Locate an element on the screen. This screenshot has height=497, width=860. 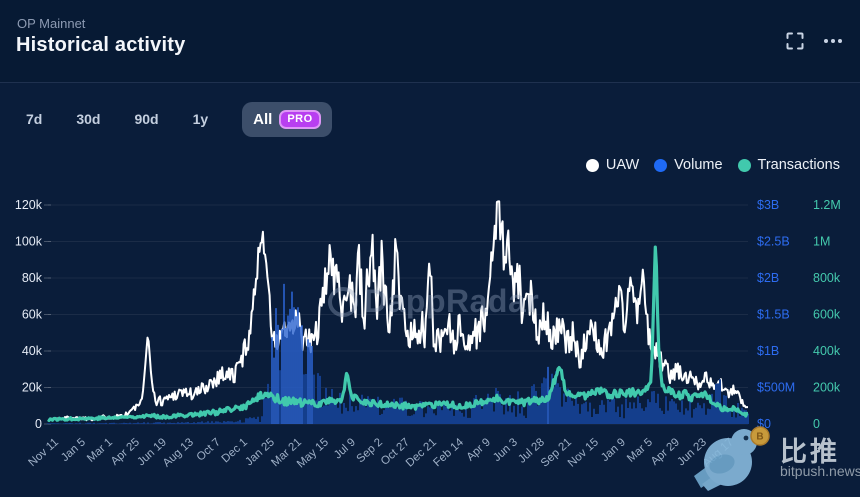
x-axis-label: Aug 13 is located at coordinates (178, 452).